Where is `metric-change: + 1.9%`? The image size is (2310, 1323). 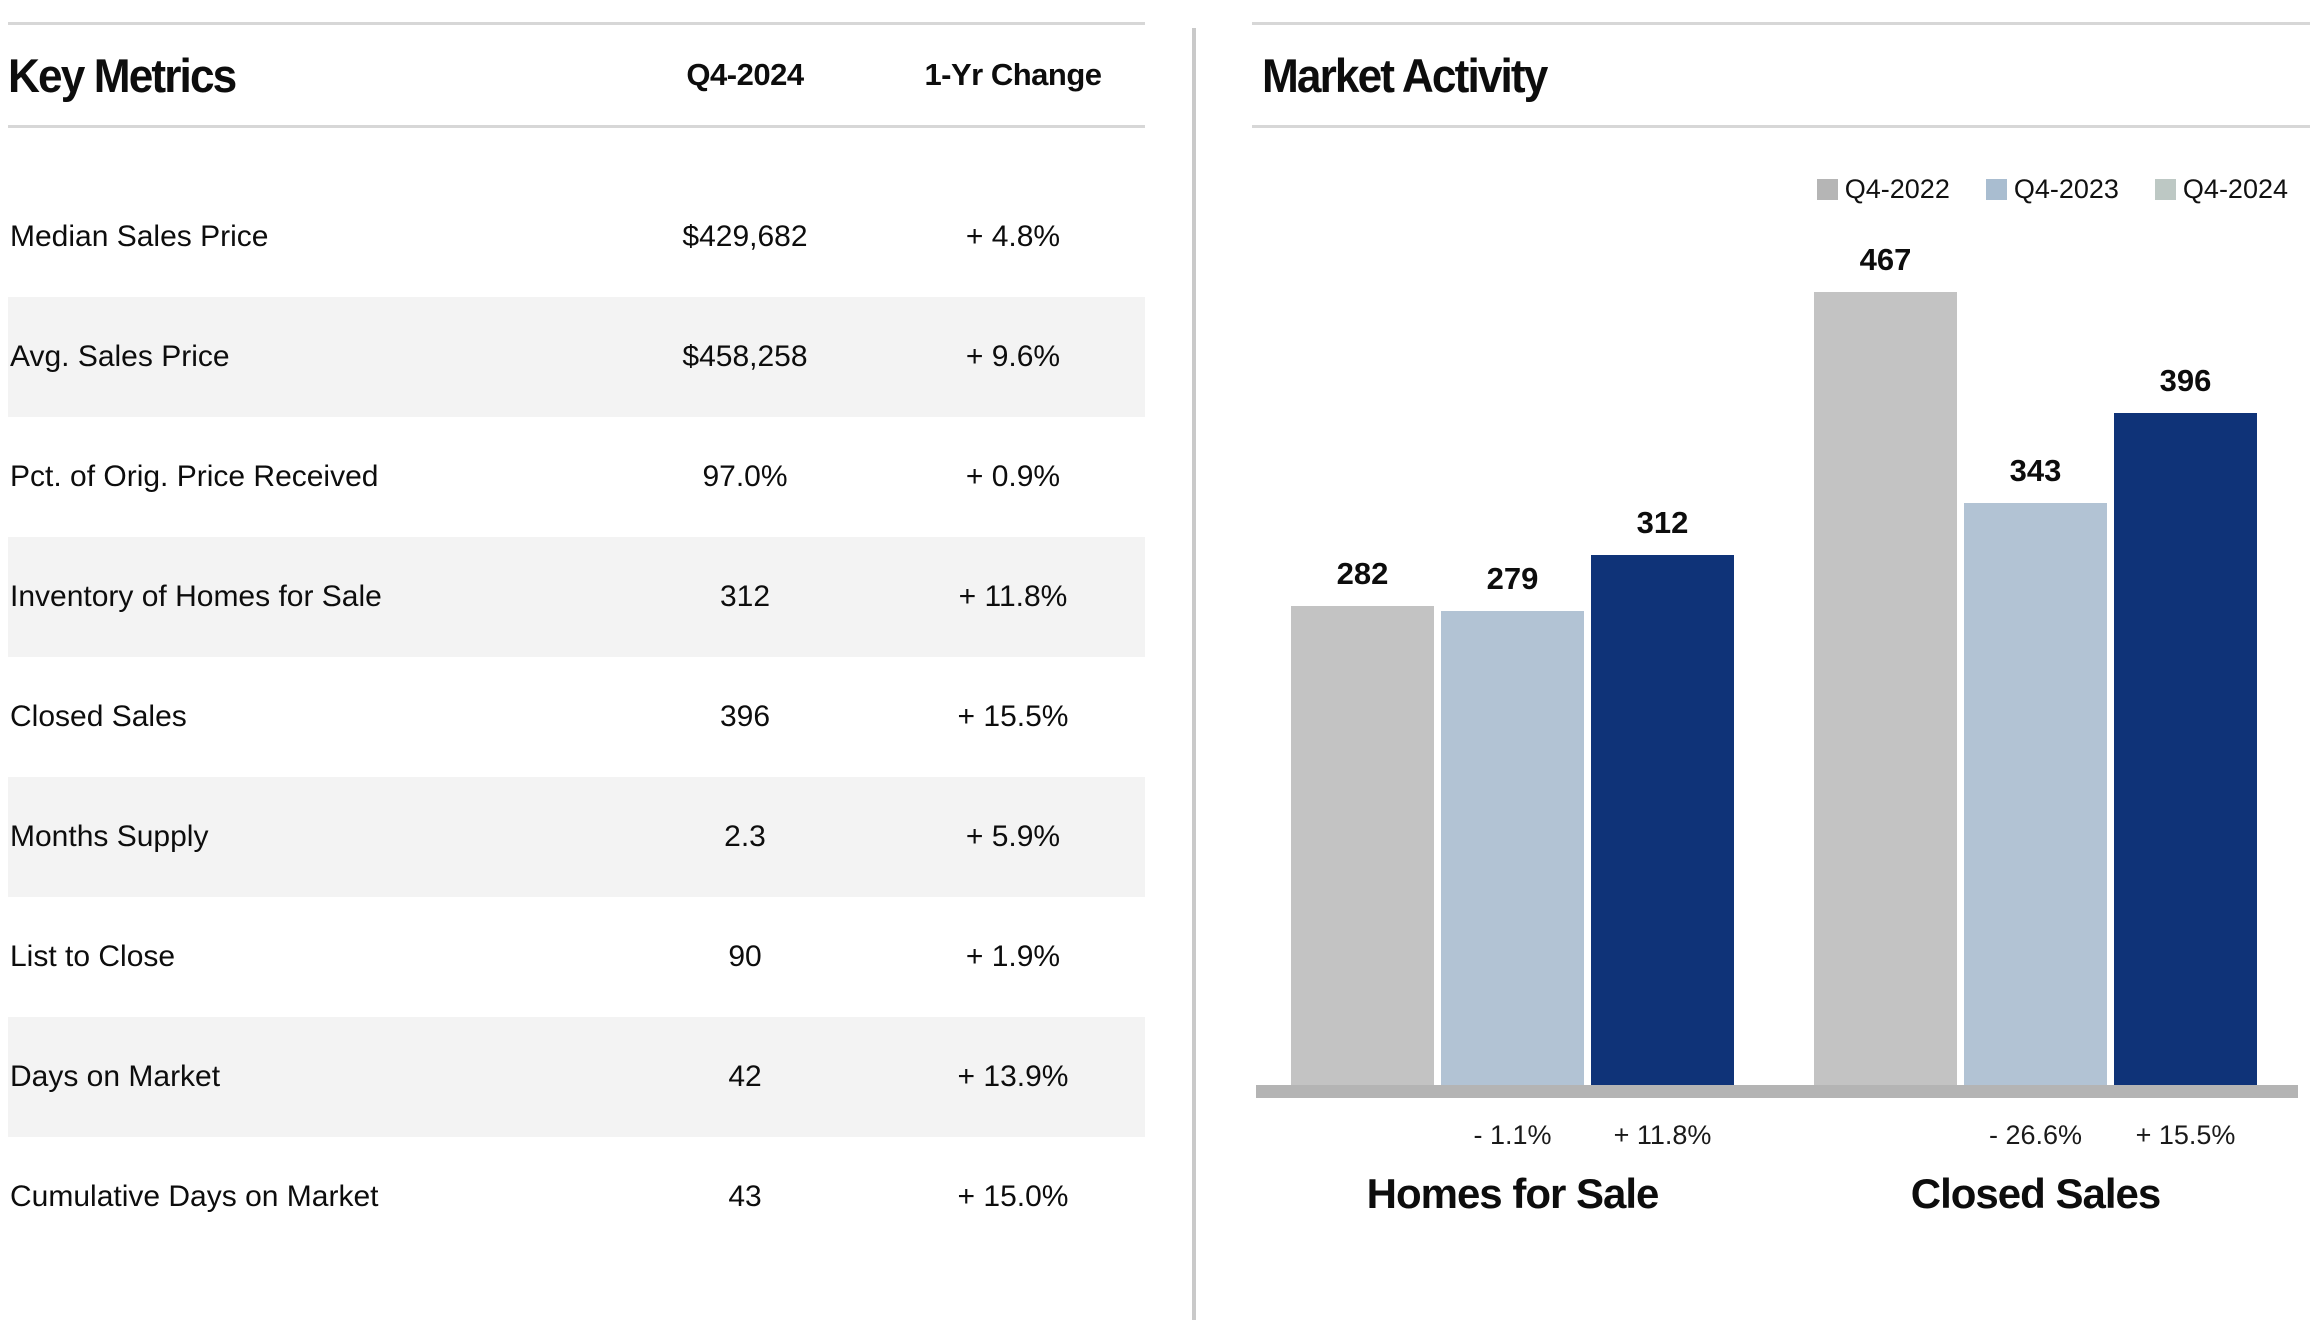 metric-change: + 1.9% is located at coordinates (1013, 956).